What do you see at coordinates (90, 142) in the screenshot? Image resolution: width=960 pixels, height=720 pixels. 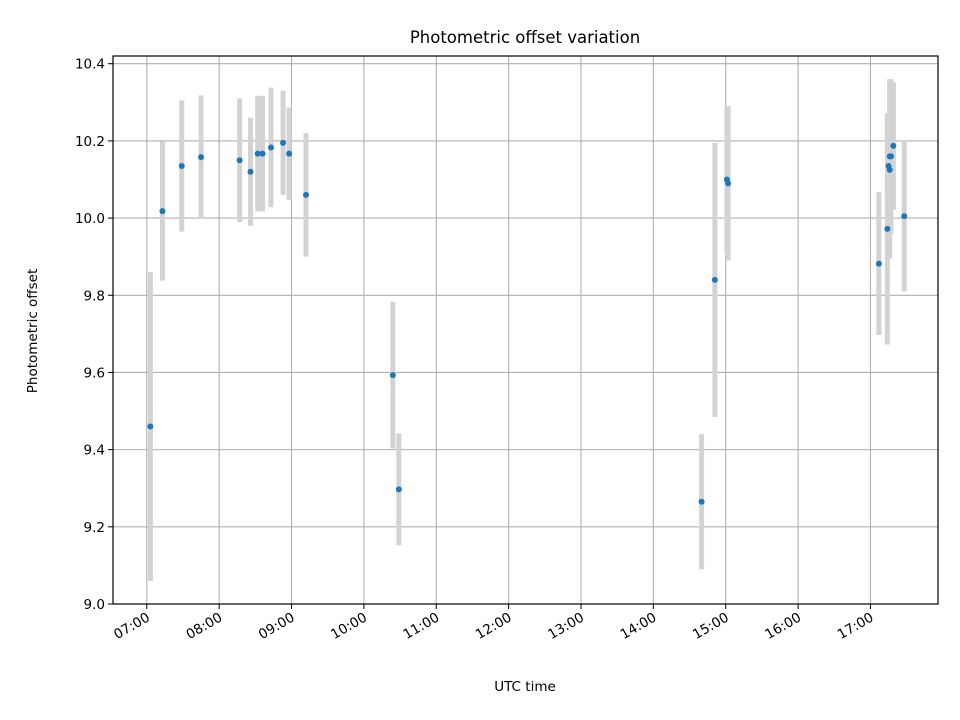 I see `y-tick-label: 10.2` at bounding box center [90, 142].